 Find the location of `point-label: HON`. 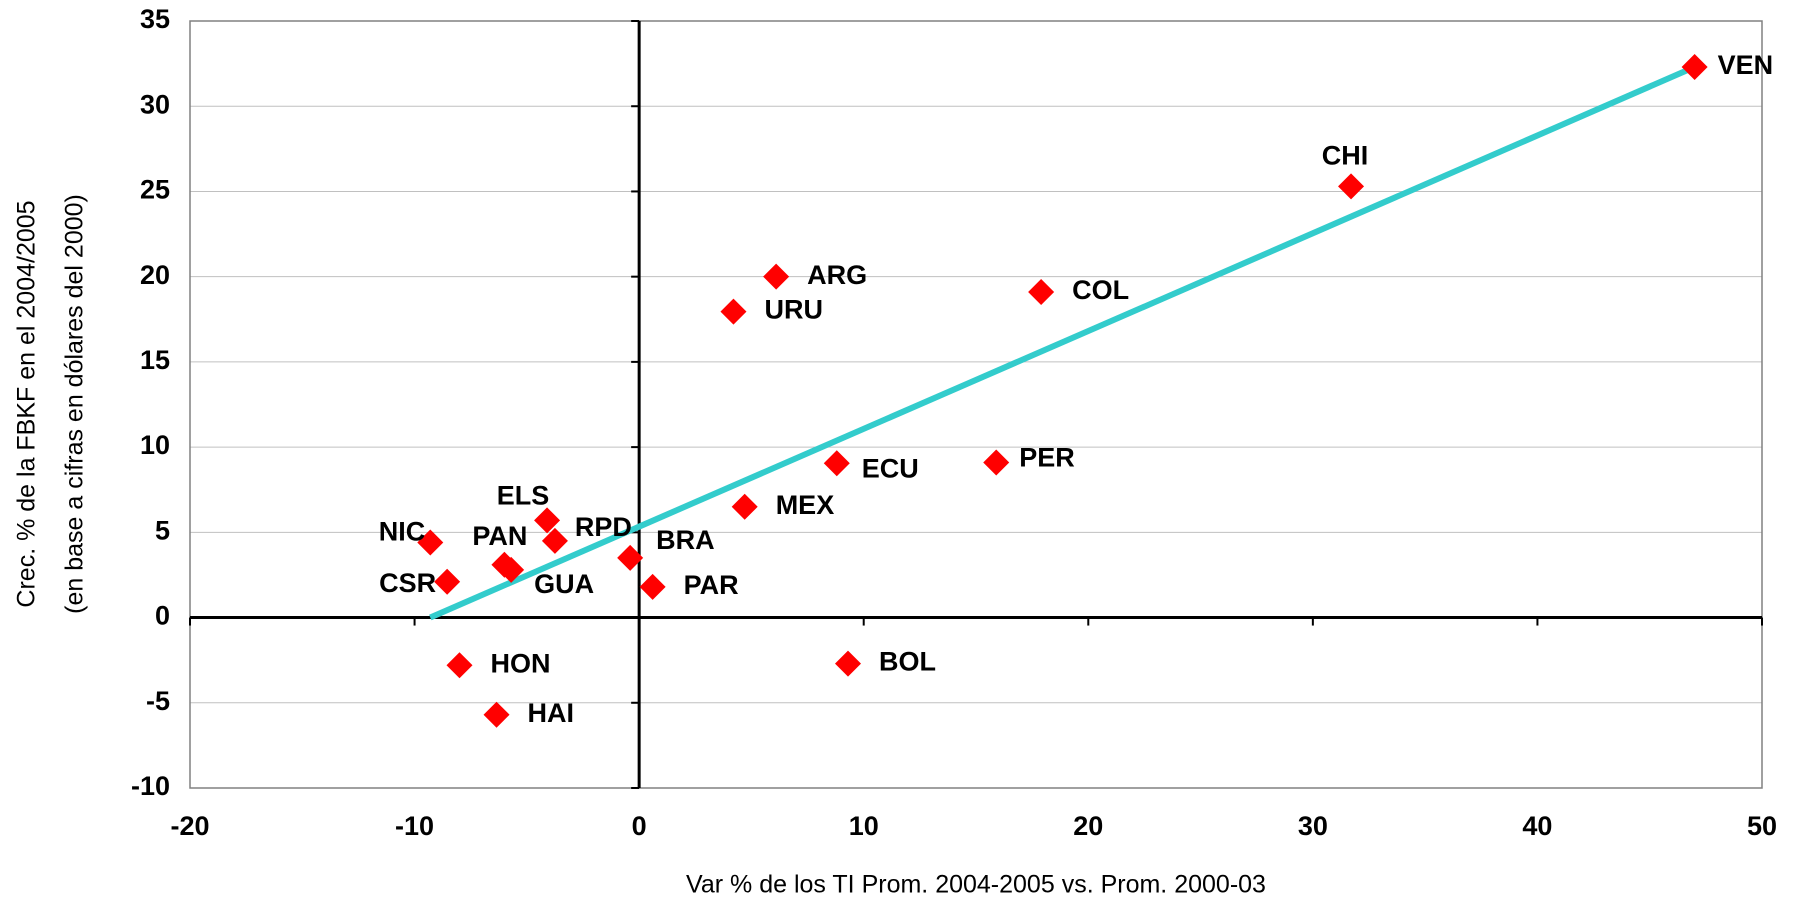

point-label: HON is located at coordinates (520, 663).